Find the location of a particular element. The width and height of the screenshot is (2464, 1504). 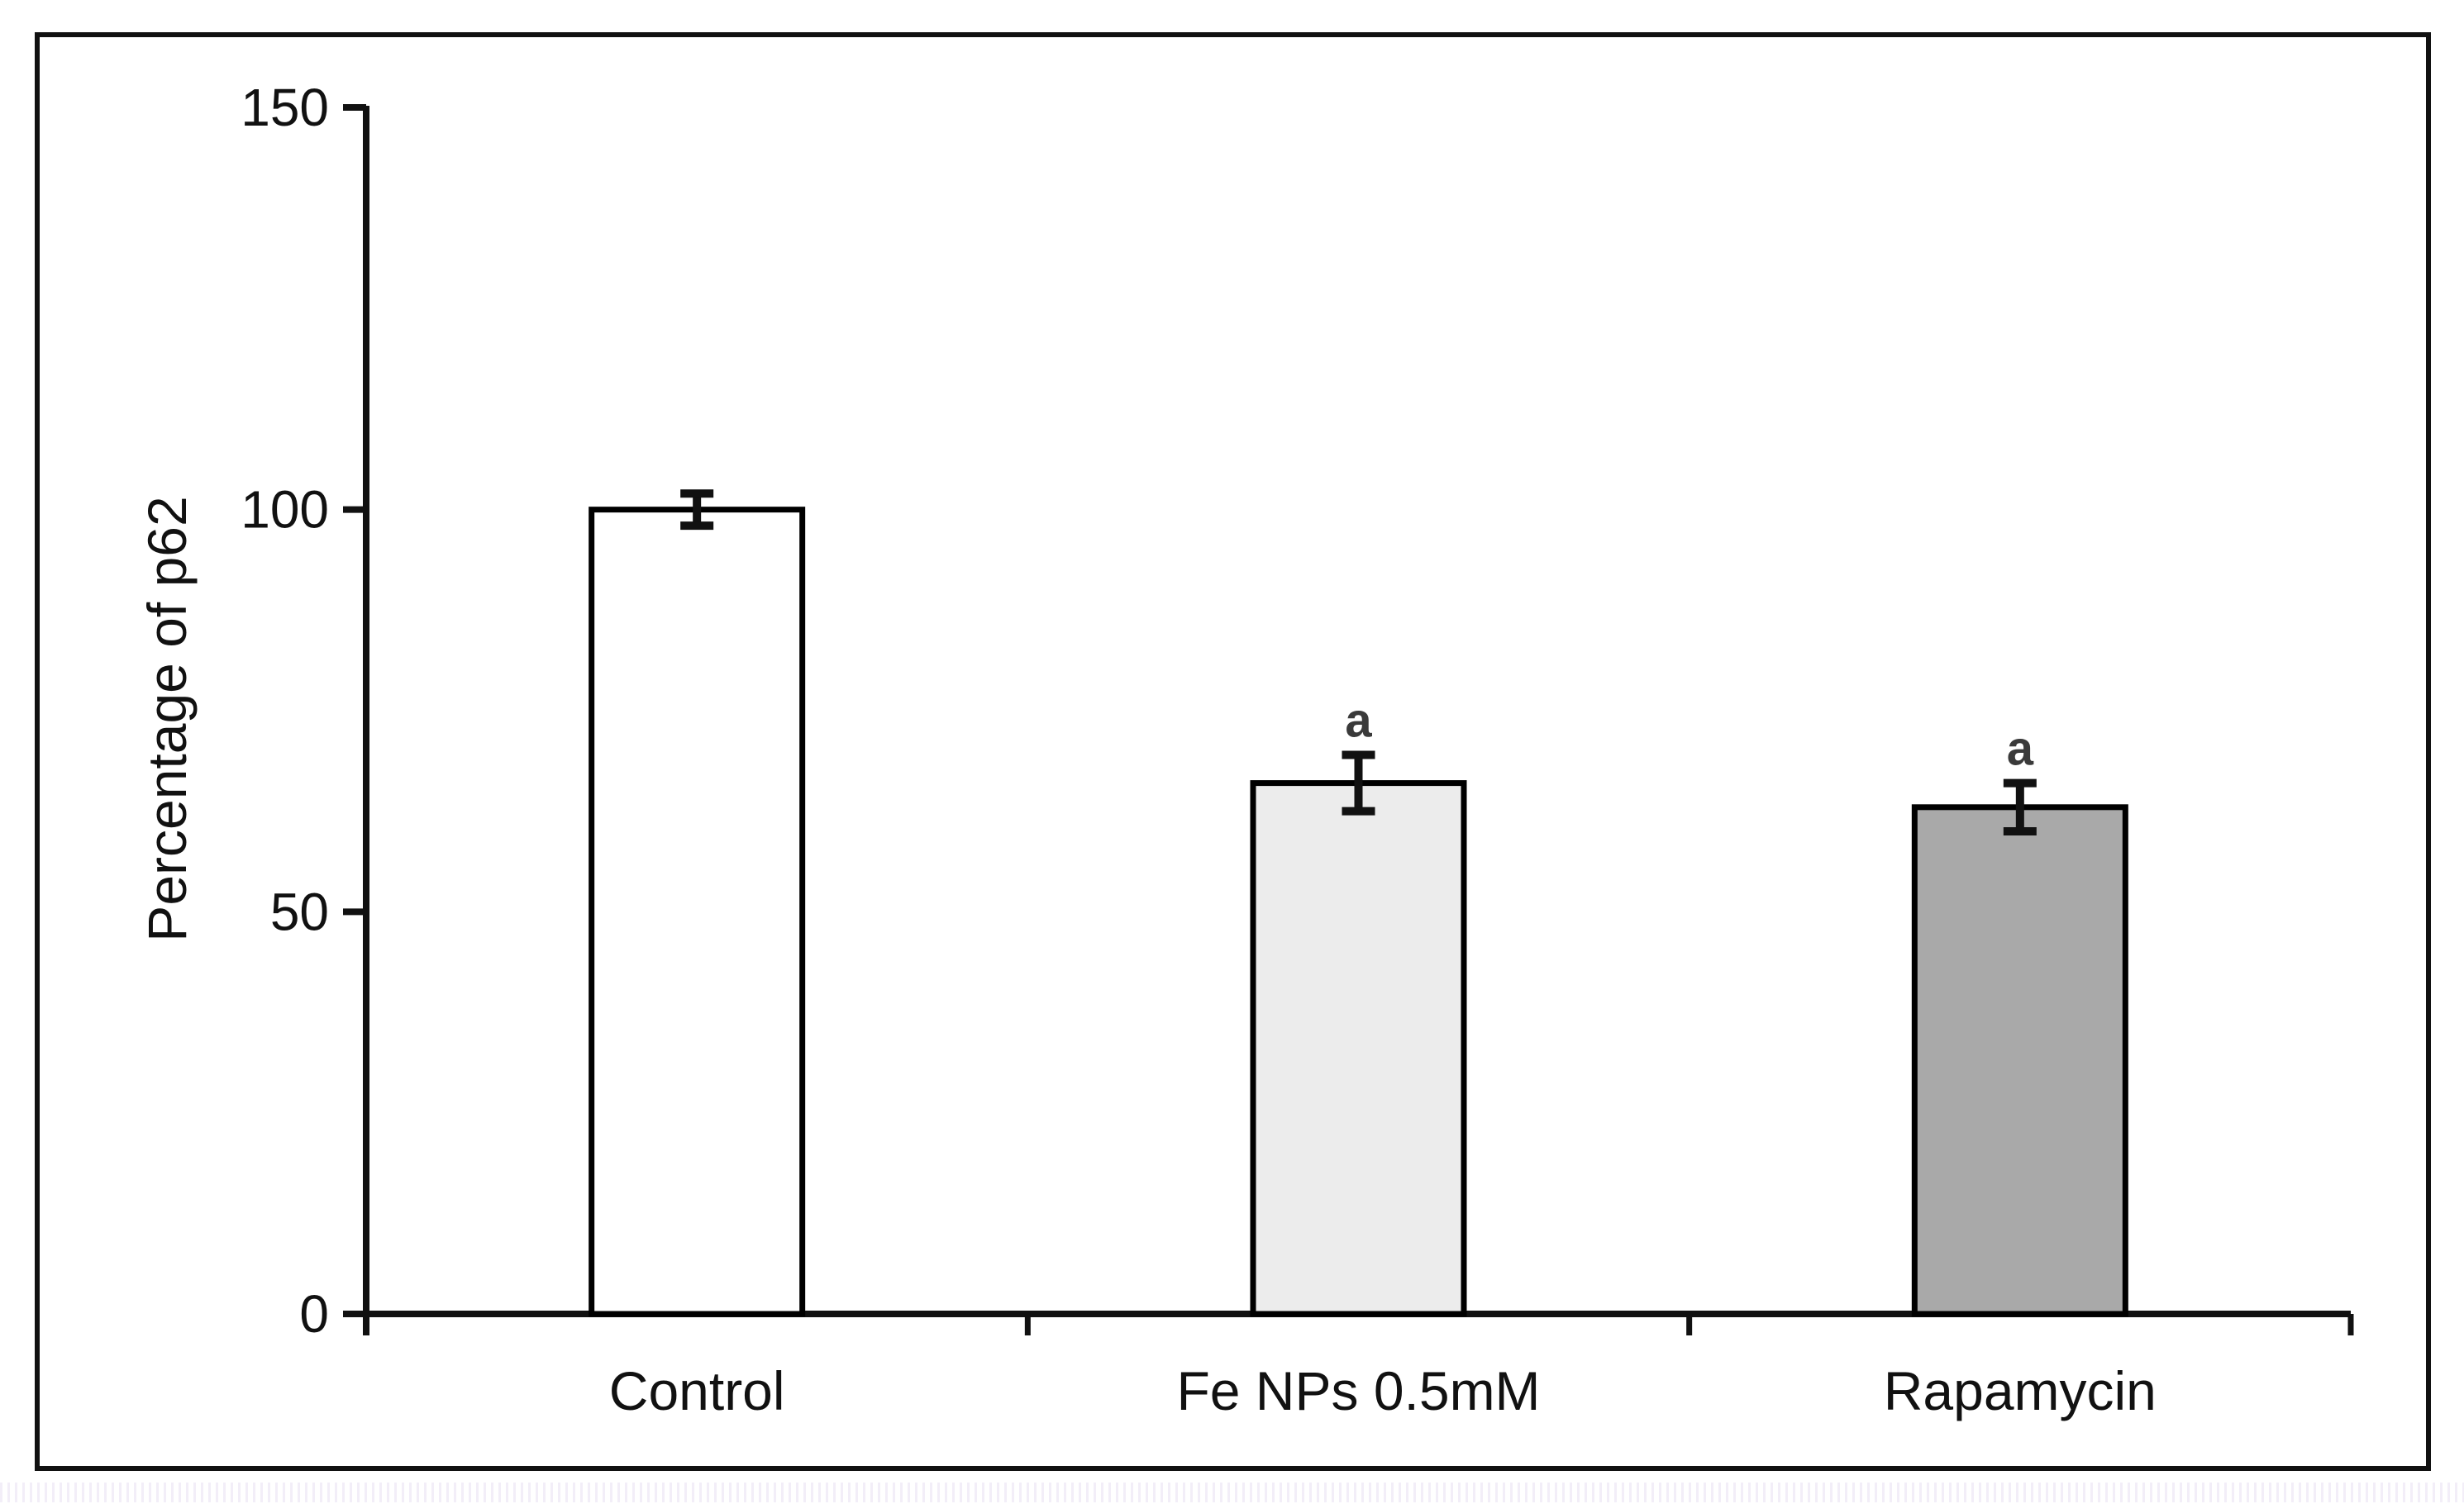

artifact-strip is located at coordinates (1232, 1492).